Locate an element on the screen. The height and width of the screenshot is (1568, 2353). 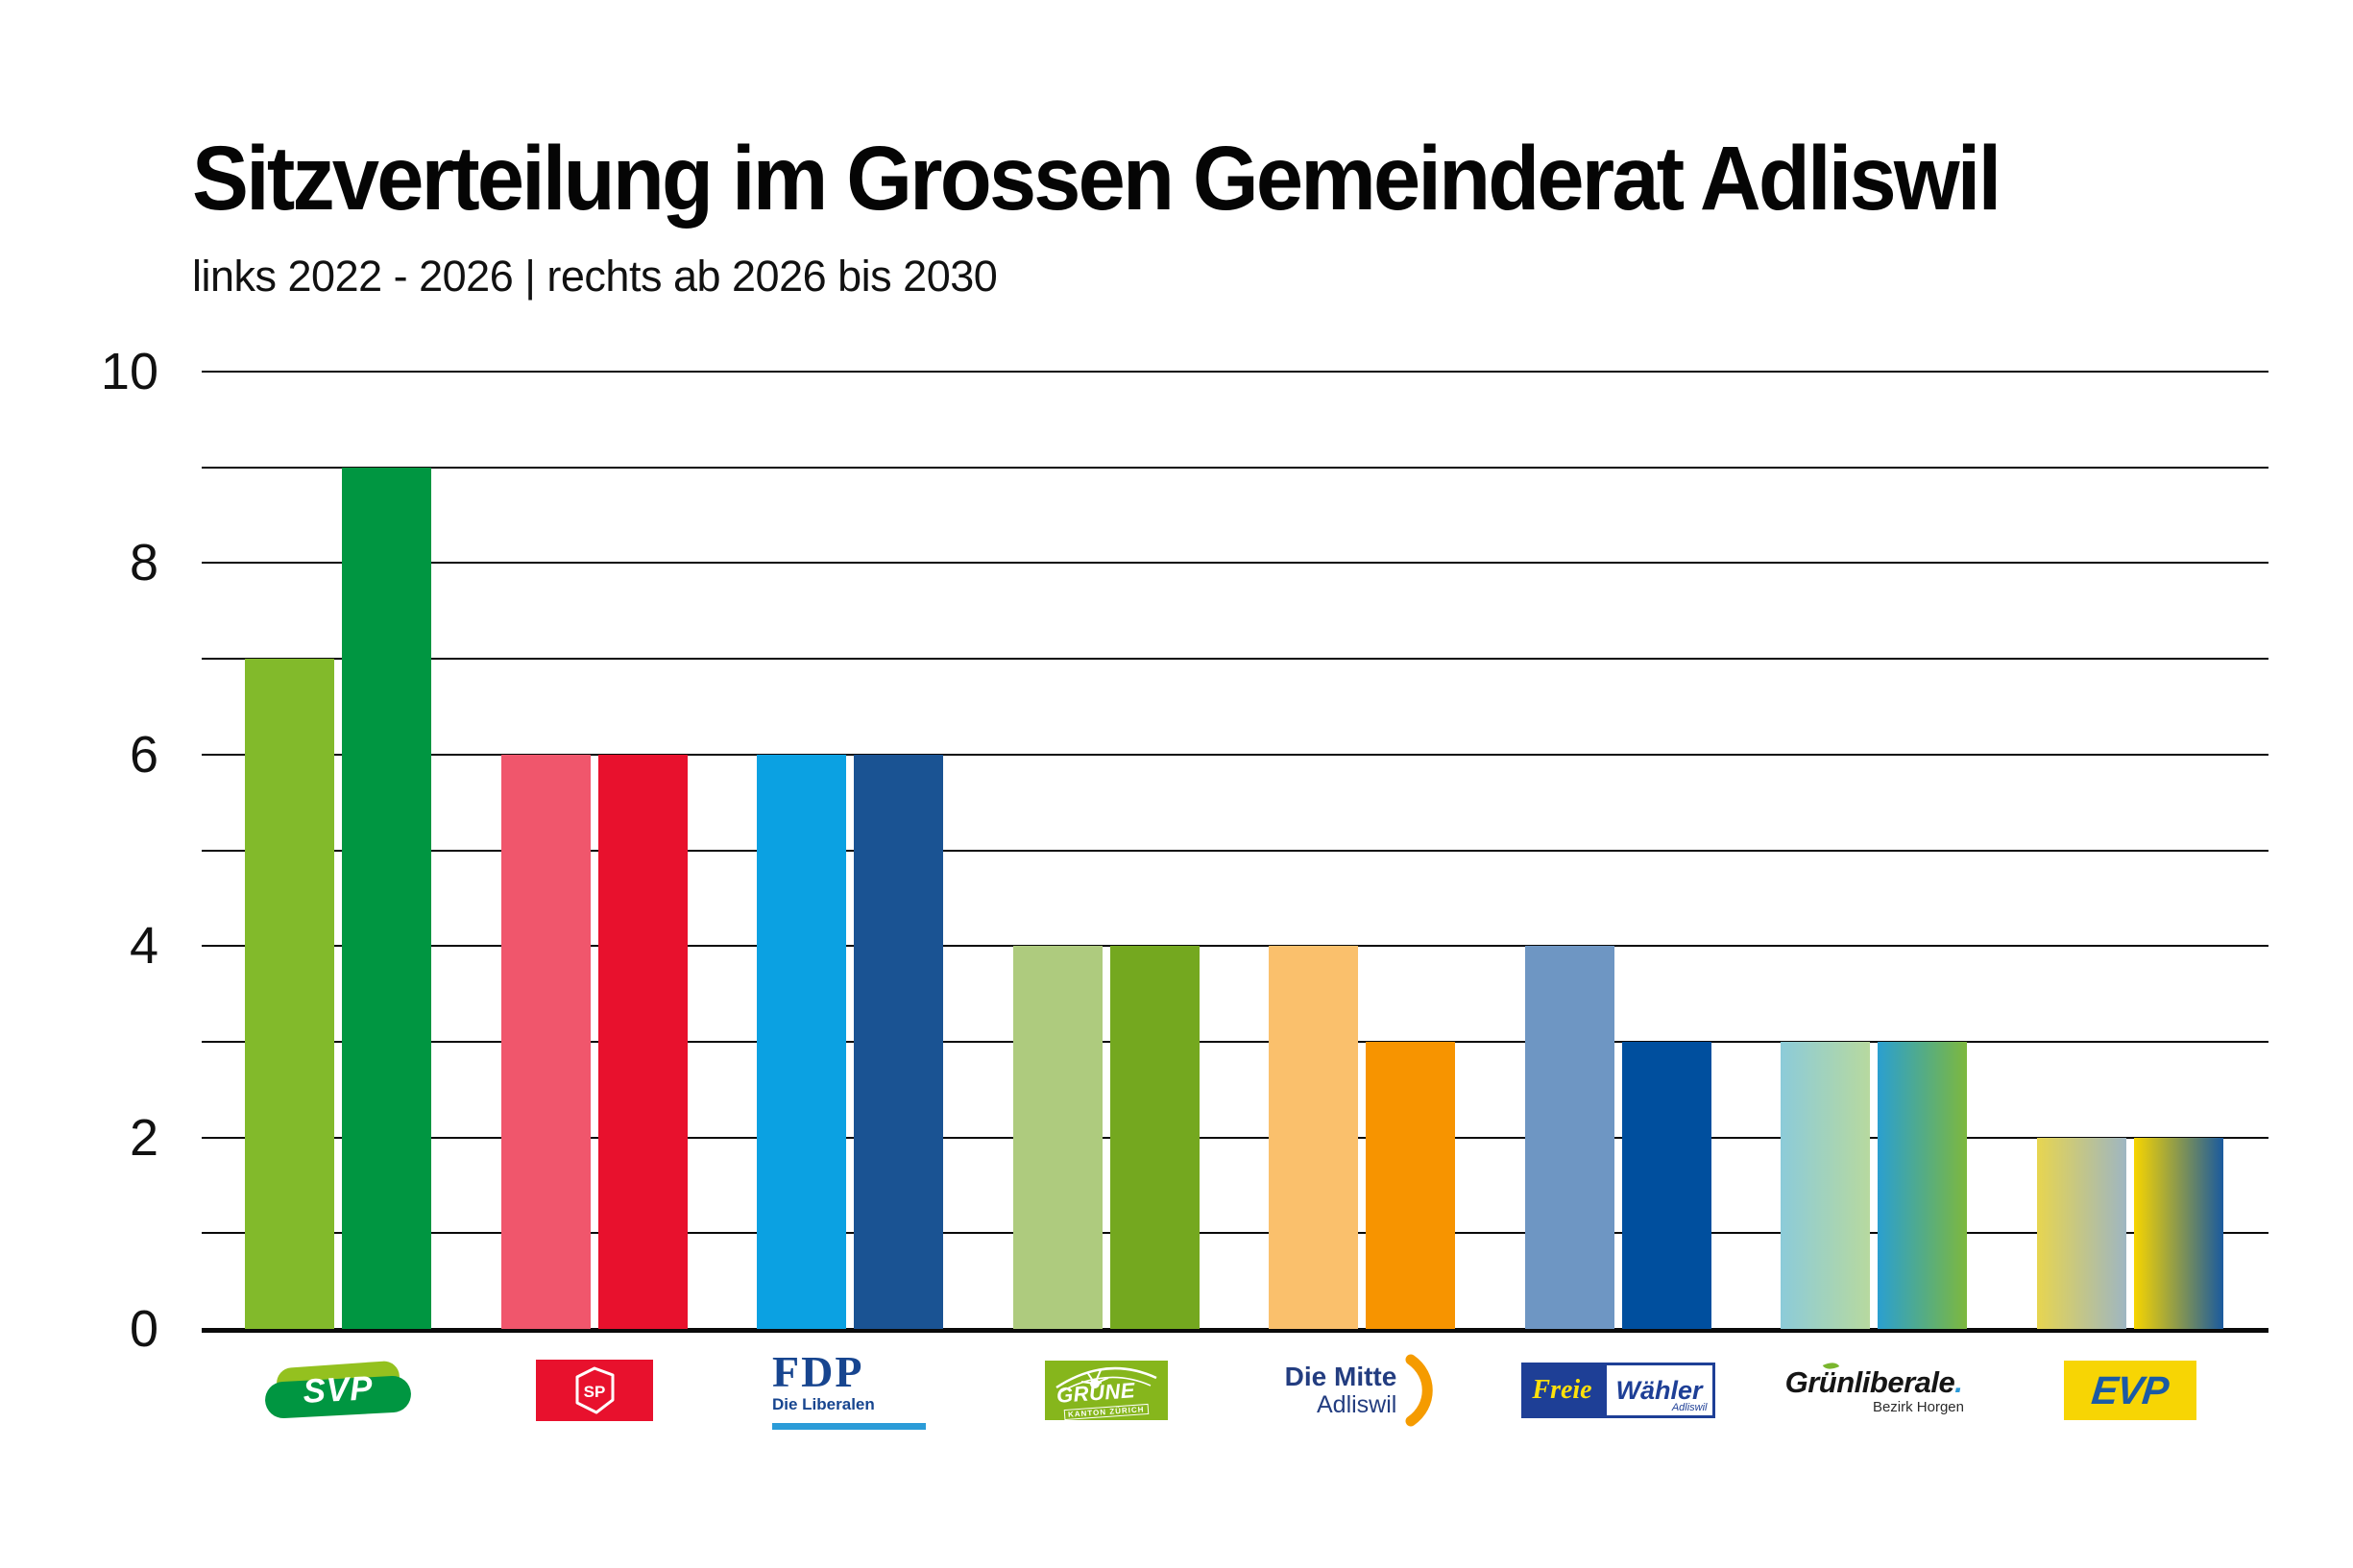
freie-waehler-logo: Freie Wähler Adliswil is located at coordinates (1617, 1390).